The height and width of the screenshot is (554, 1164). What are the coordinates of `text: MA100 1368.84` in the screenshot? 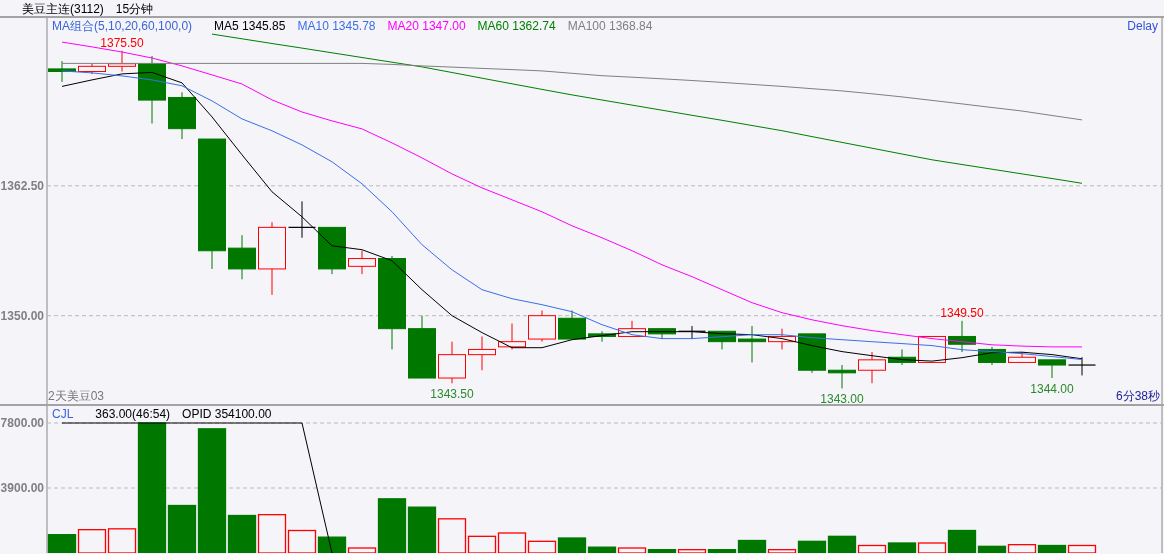 It's located at (610, 26).